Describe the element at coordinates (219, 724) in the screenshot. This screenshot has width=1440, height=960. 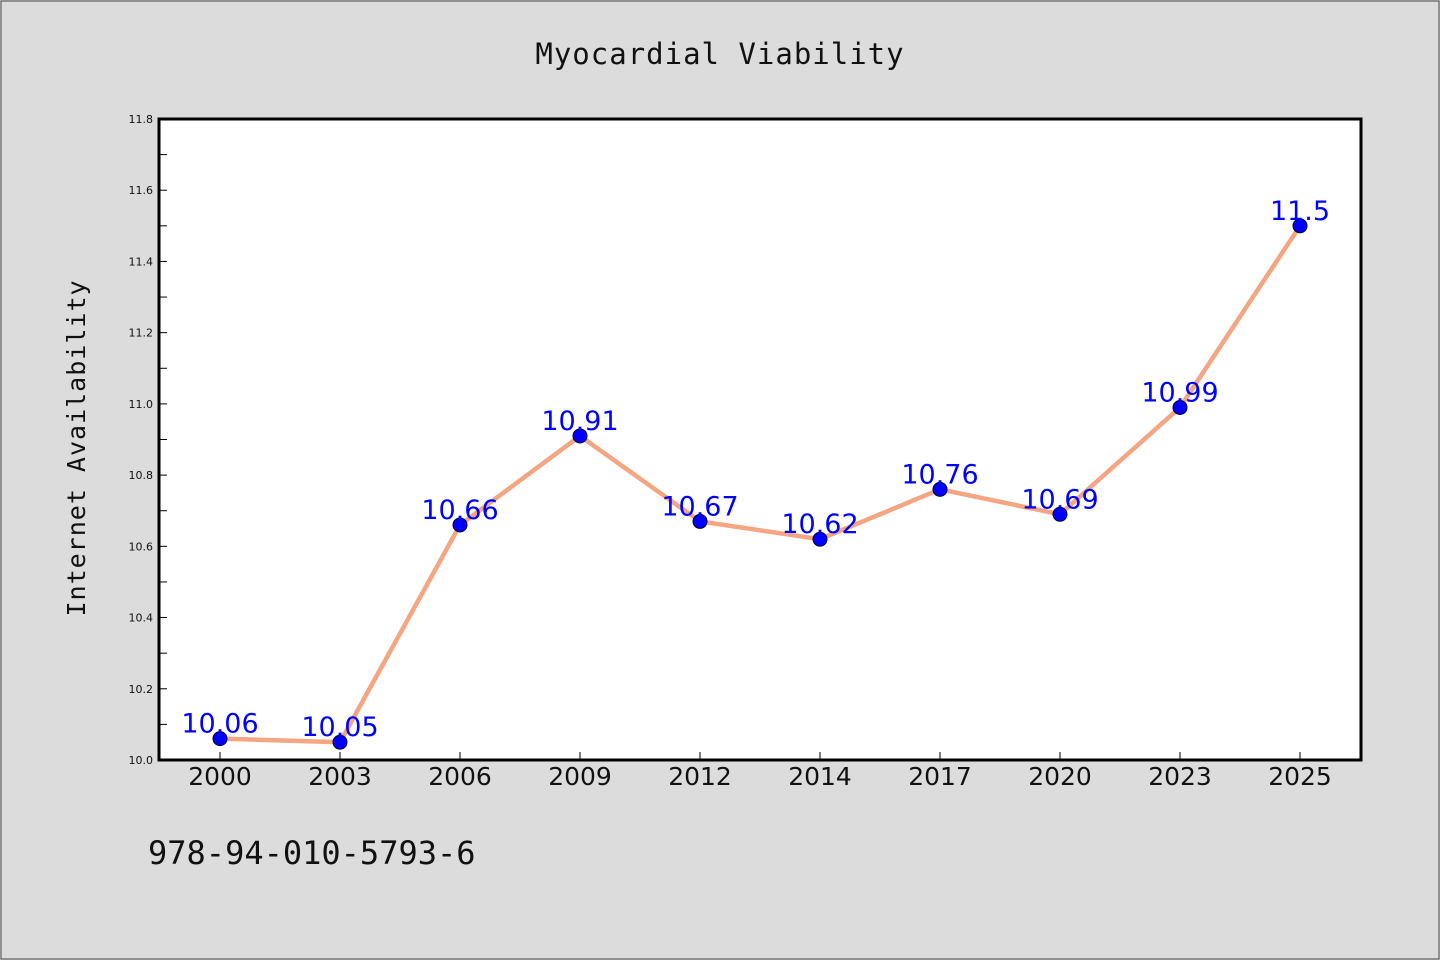
I see `data-point-label: 10.06` at that location.